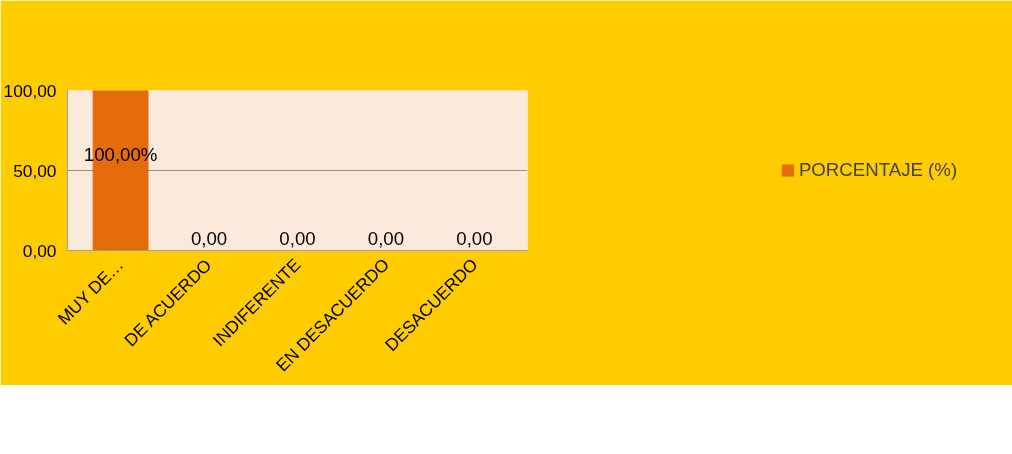  Describe the element at coordinates (30, 90) in the screenshot. I see `y-tick-label: 100,00` at that location.